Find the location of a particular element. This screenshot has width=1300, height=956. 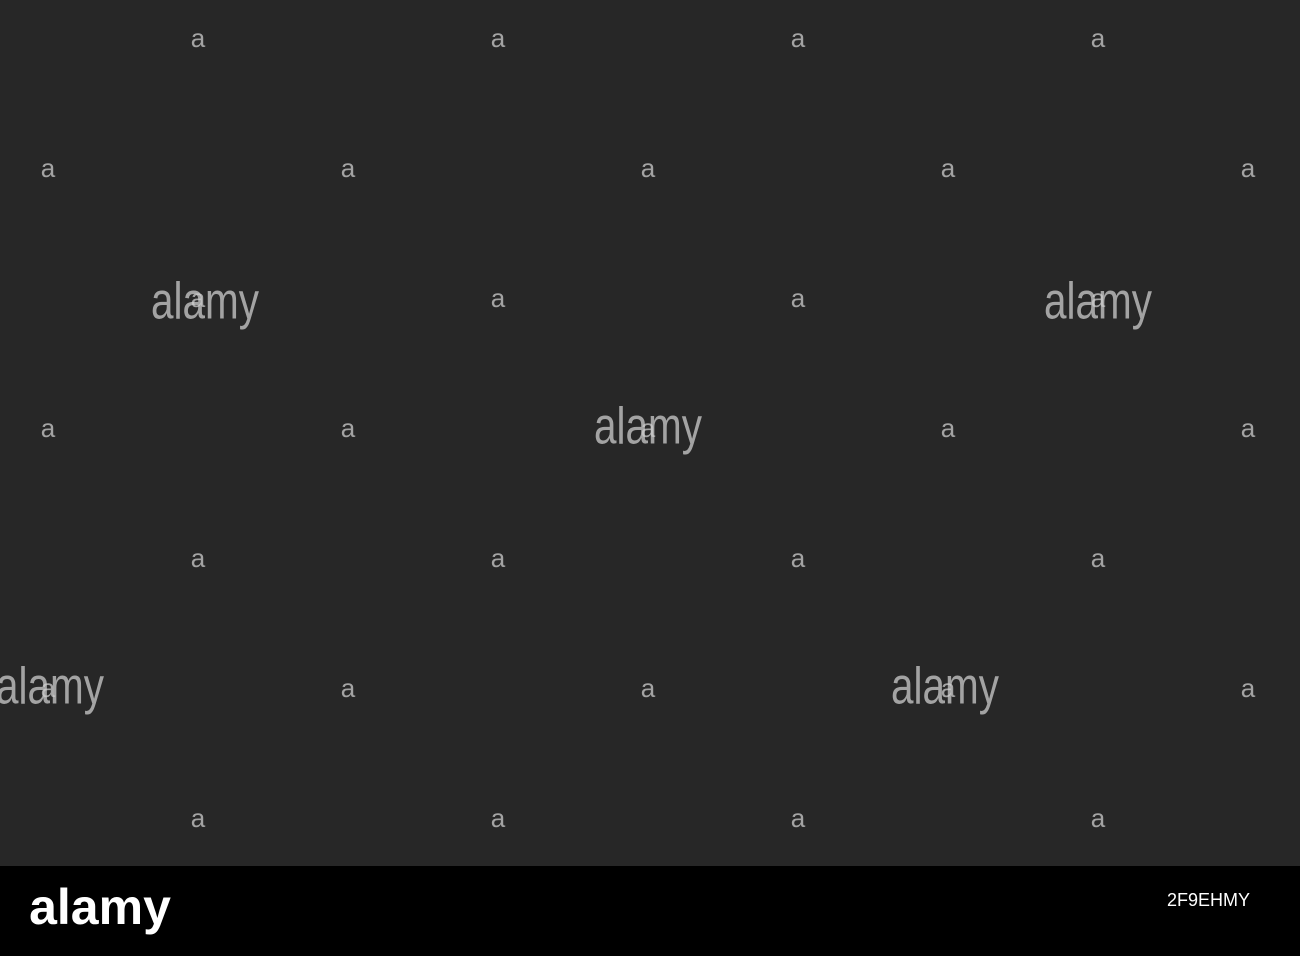

footer-band is located at coordinates (650, 911).